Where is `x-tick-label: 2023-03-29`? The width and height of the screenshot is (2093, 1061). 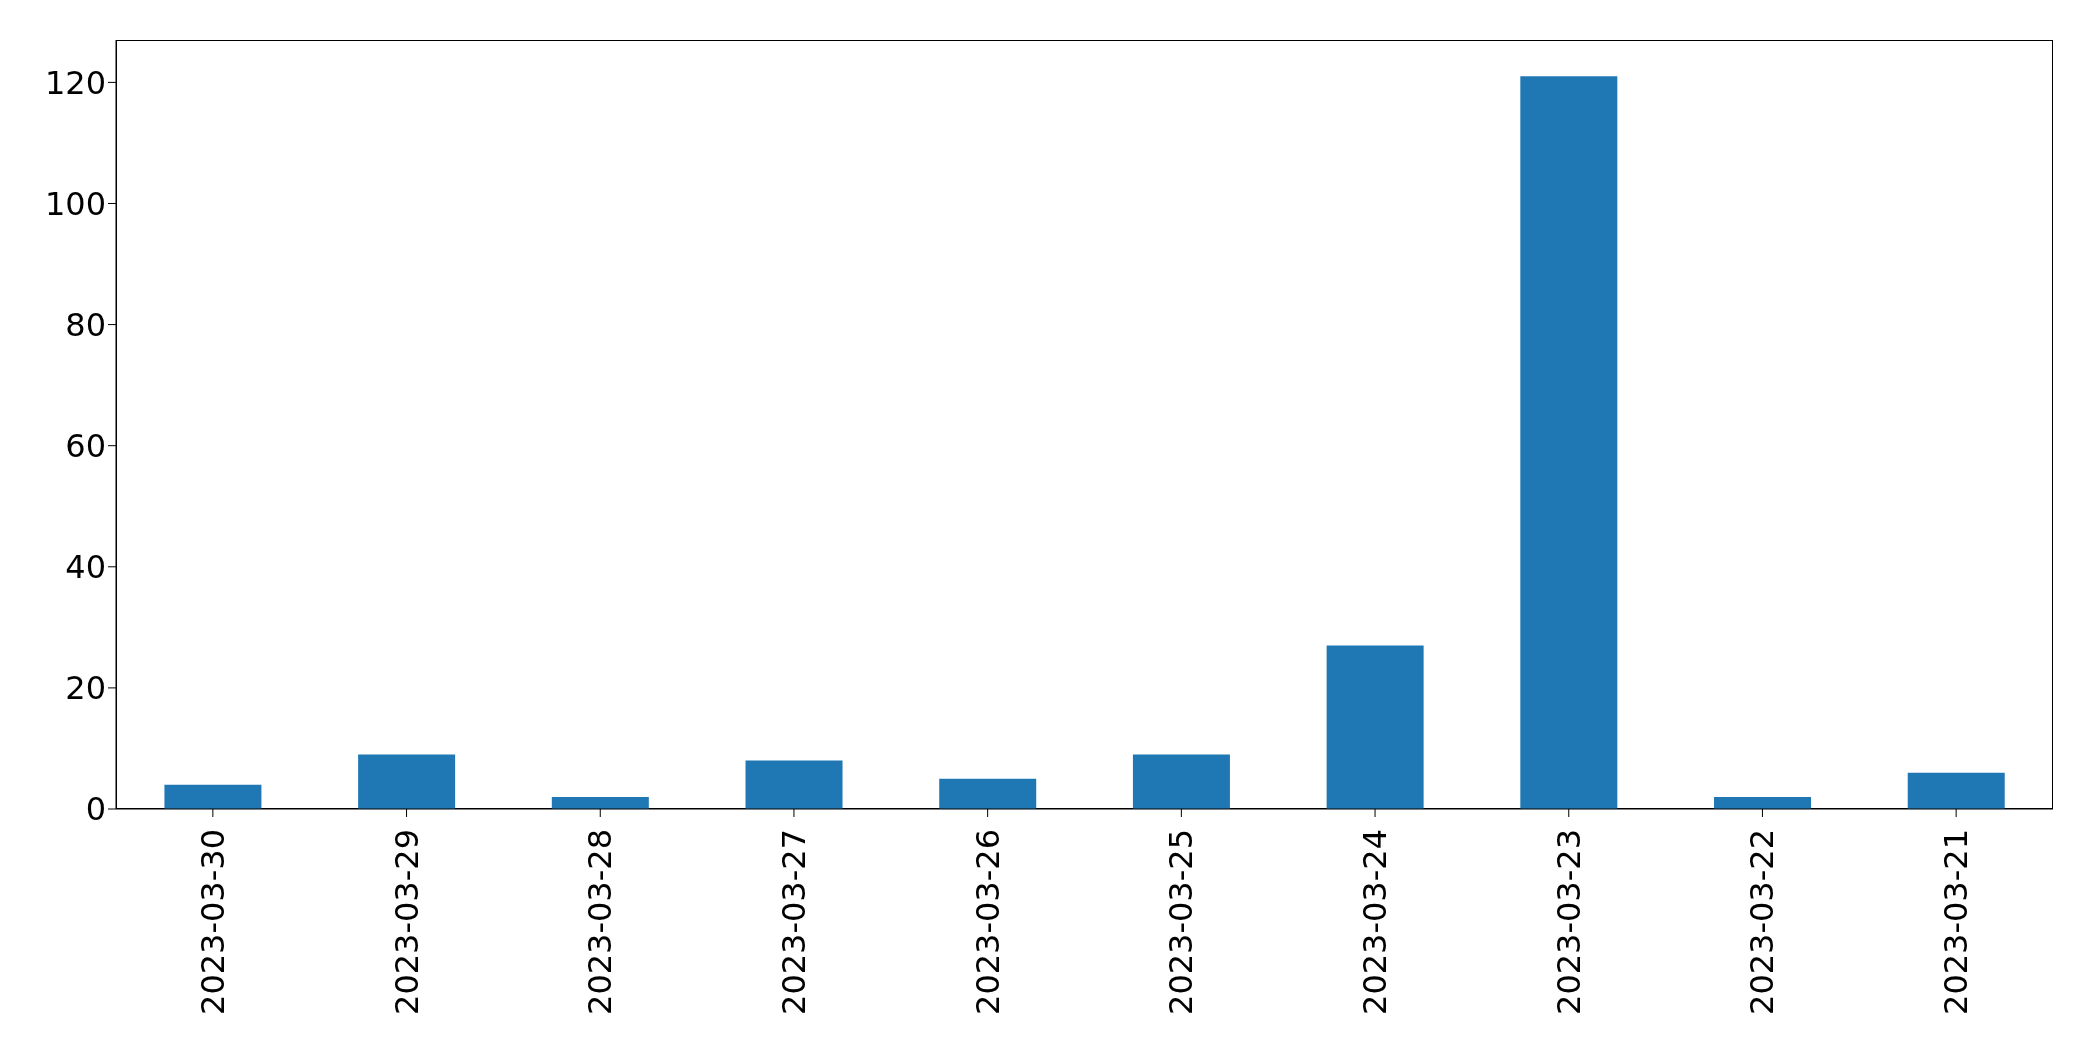 x-tick-label: 2023-03-29 is located at coordinates (406, 922).